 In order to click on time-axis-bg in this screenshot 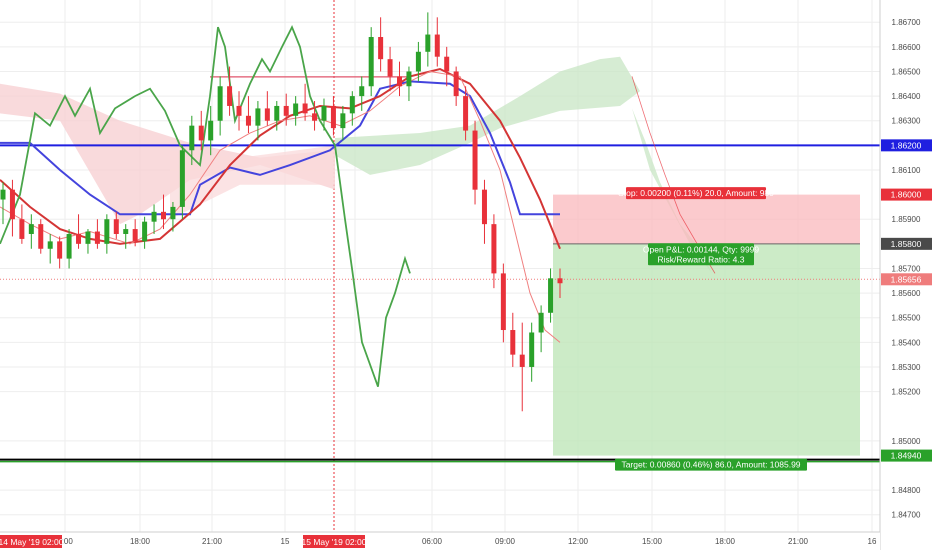, I will do `click(440, 541)`.